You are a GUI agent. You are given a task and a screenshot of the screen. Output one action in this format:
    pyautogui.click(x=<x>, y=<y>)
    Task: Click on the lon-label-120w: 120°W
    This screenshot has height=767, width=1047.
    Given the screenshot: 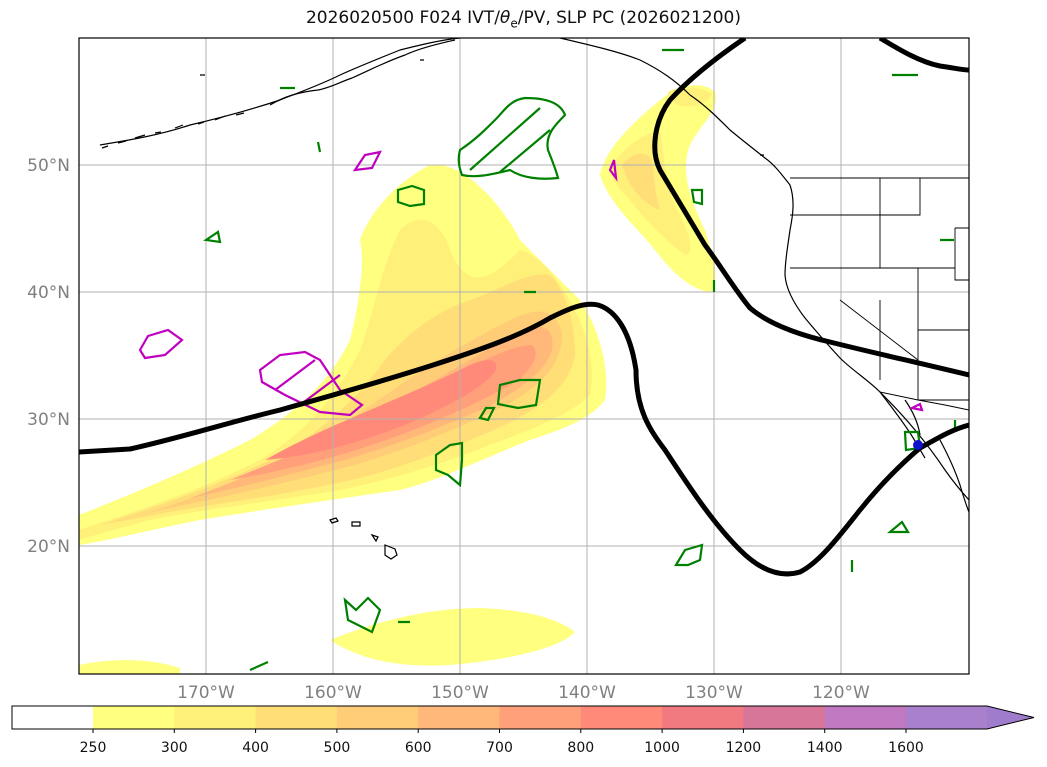 What is the action you would take?
    pyautogui.click(x=841, y=693)
    